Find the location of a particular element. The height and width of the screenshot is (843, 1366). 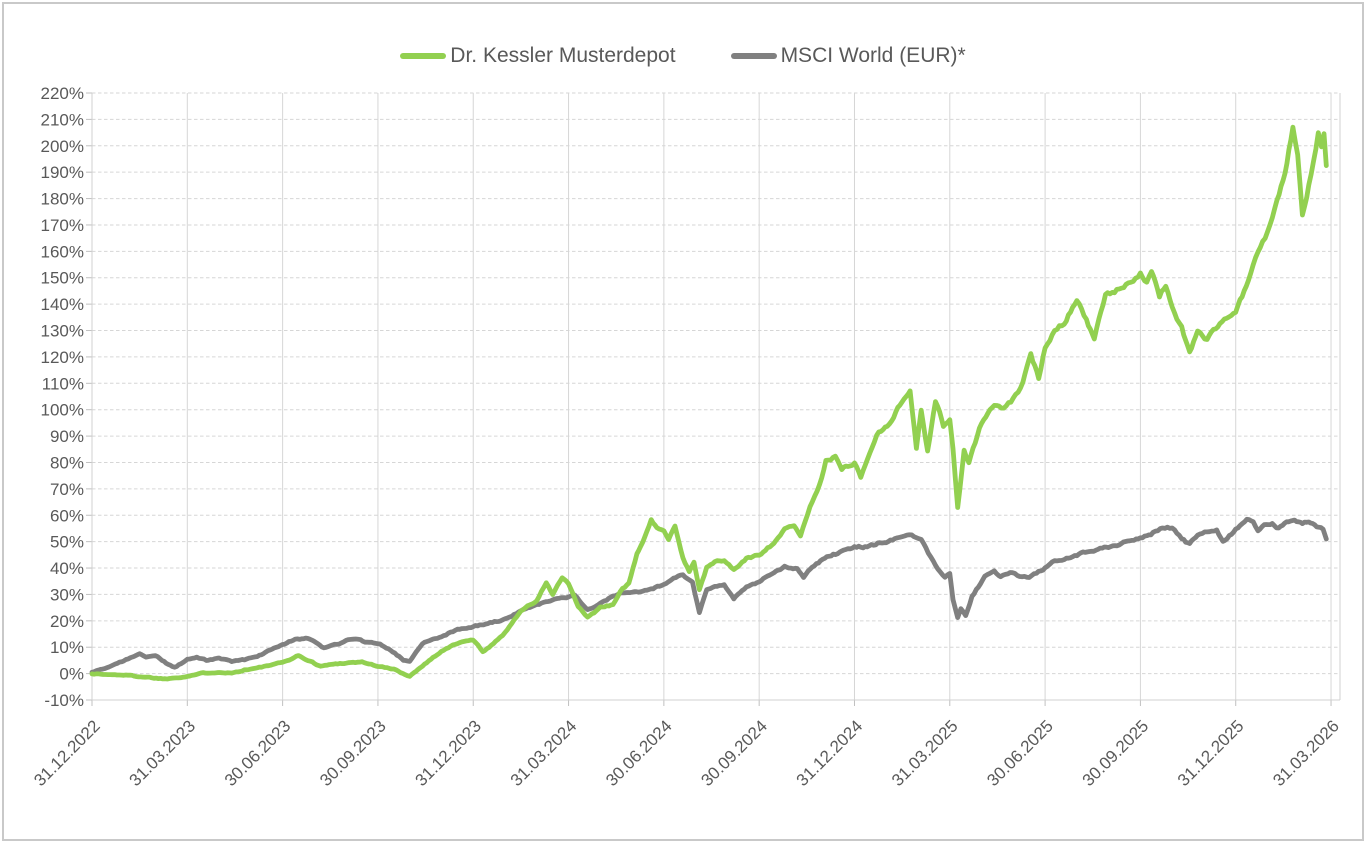

y-tick-label: 160% is located at coordinates (62, 251).